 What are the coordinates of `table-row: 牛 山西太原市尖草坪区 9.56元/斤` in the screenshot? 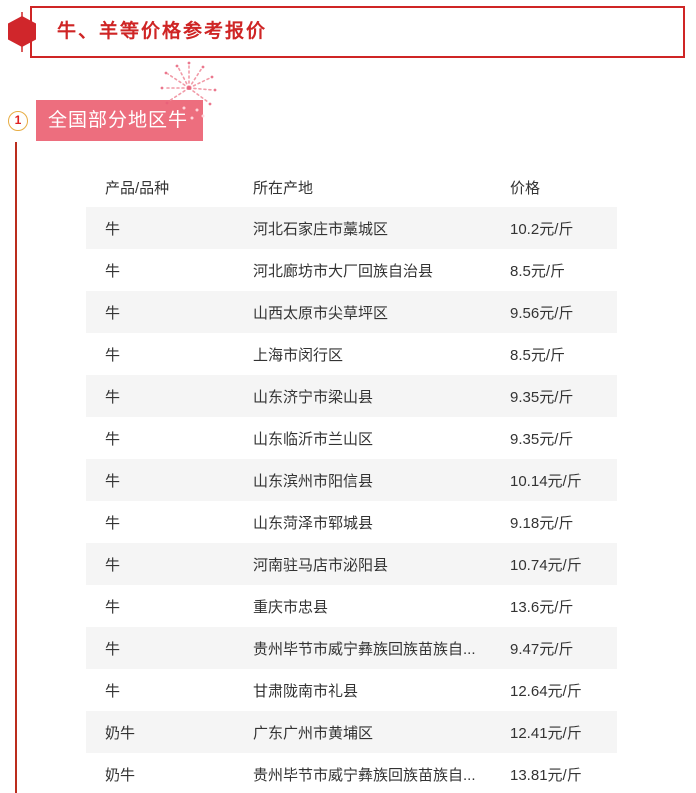 It's located at (351, 312).